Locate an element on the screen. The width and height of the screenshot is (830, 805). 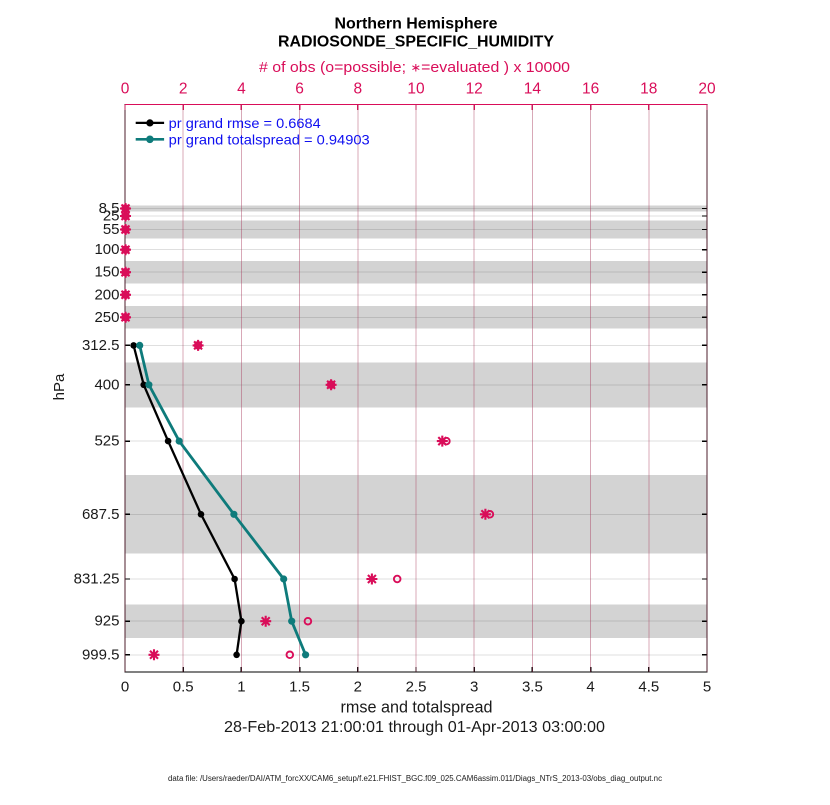
svg-text: 5 is located at coordinates (707, 687).